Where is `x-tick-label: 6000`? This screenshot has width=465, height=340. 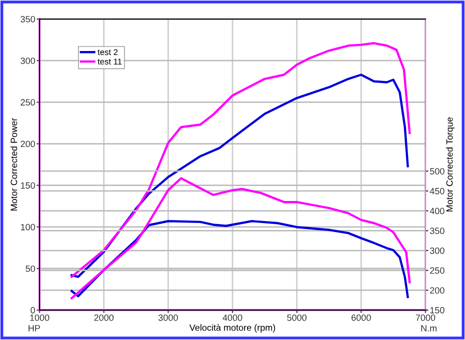 x-tick-label: 6000 is located at coordinates (361, 317).